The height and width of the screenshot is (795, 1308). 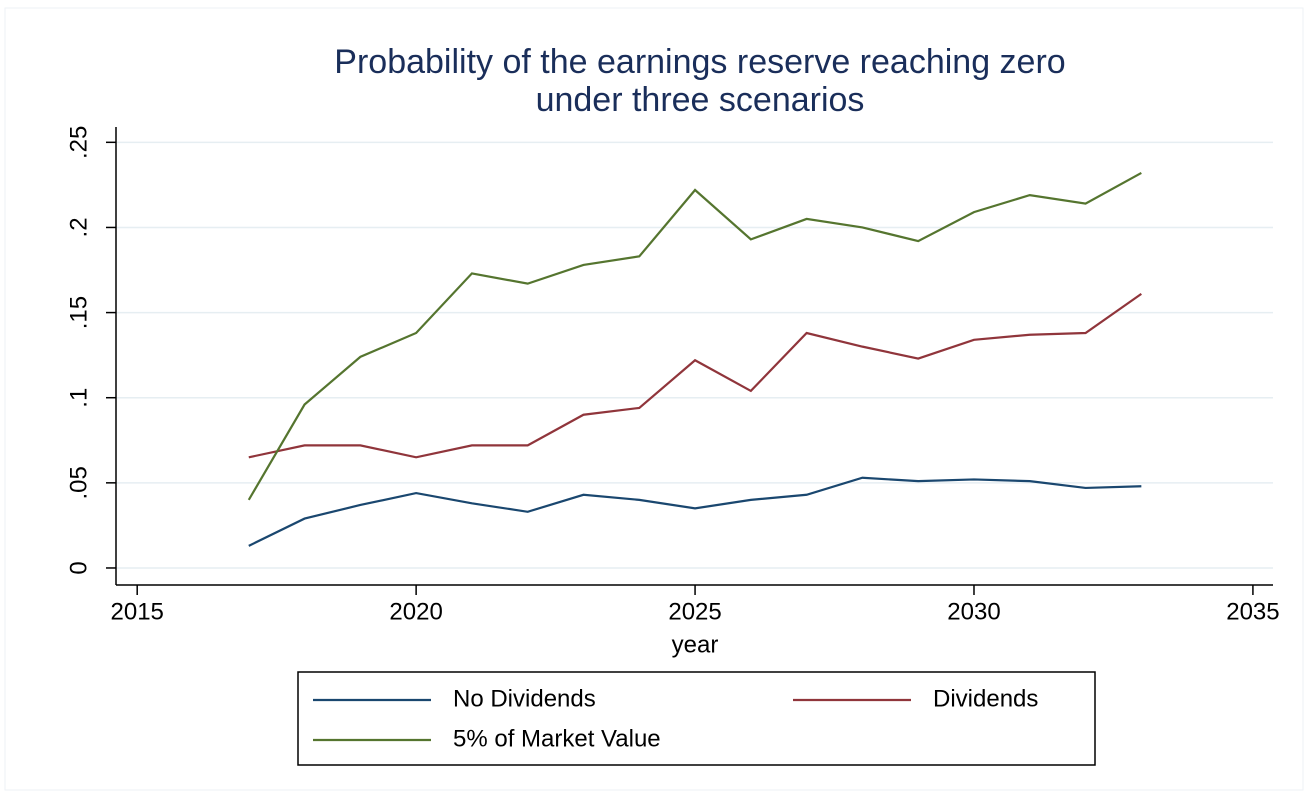 I want to click on y-tick-label: 0, so click(x=78, y=567).